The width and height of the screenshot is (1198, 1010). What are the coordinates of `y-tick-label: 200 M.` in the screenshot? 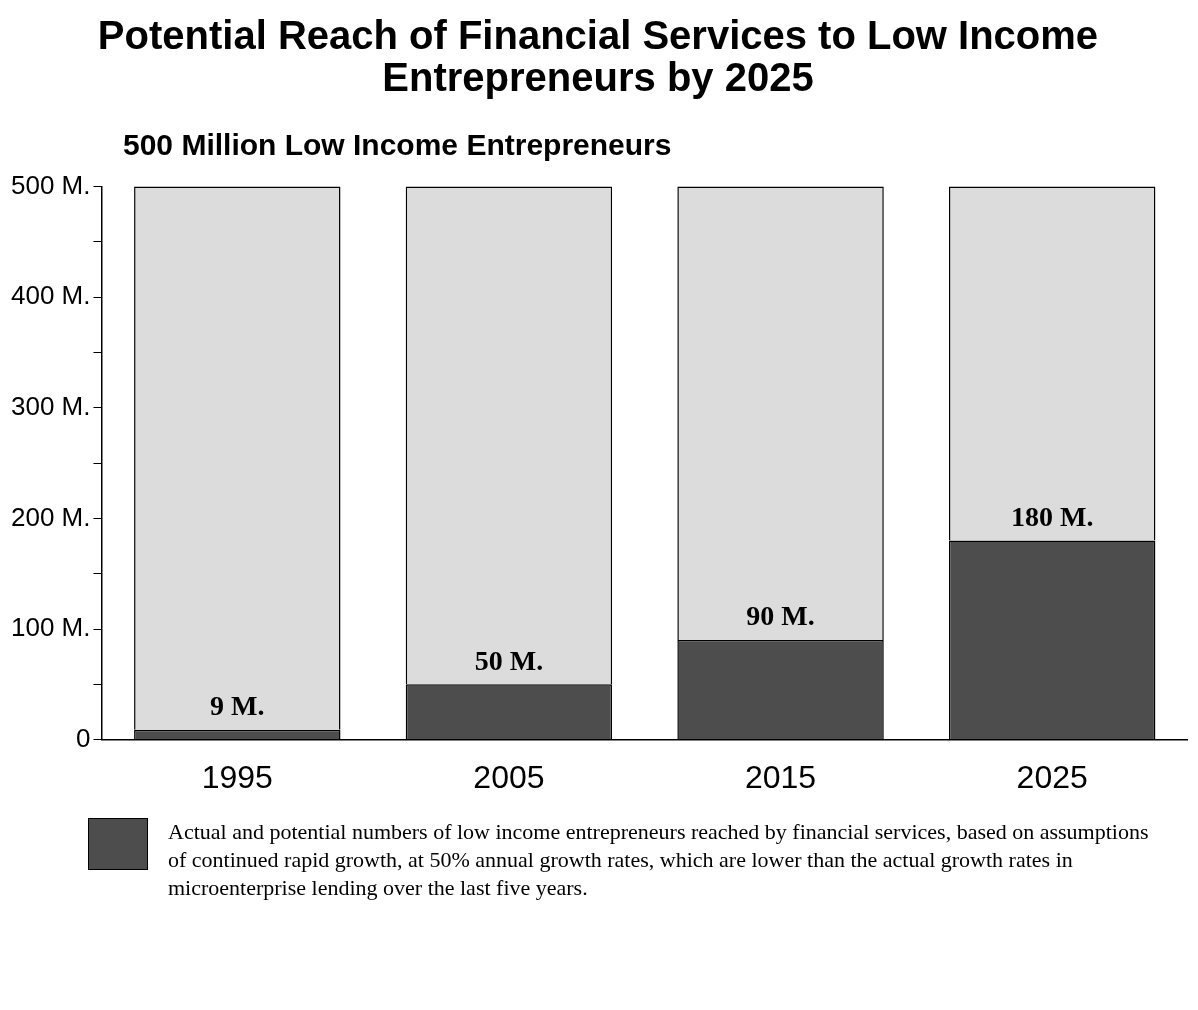 It's located at (50, 516).